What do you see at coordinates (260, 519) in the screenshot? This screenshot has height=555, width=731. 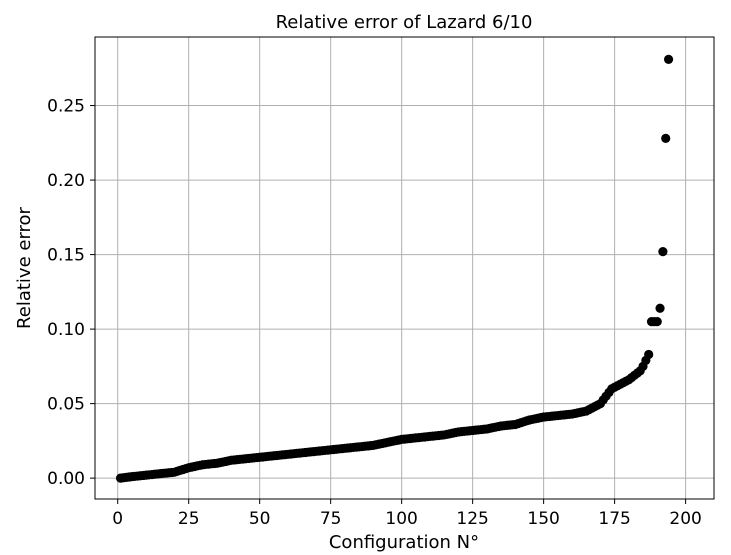 I see `x-tick-label: 50` at bounding box center [260, 519].